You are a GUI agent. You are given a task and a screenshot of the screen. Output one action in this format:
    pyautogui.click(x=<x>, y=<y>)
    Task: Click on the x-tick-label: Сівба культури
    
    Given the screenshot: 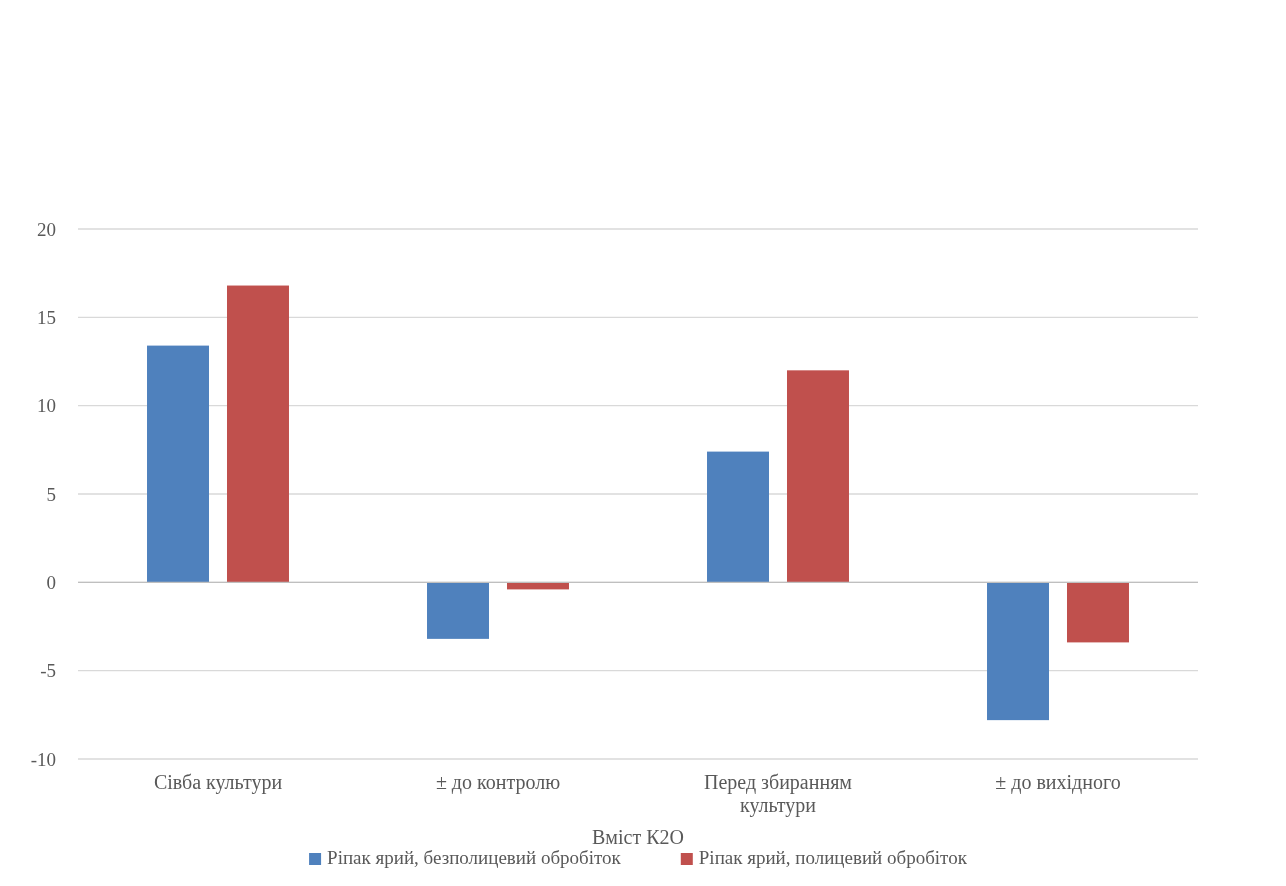 What is the action you would take?
    pyautogui.click(x=218, y=782)
    